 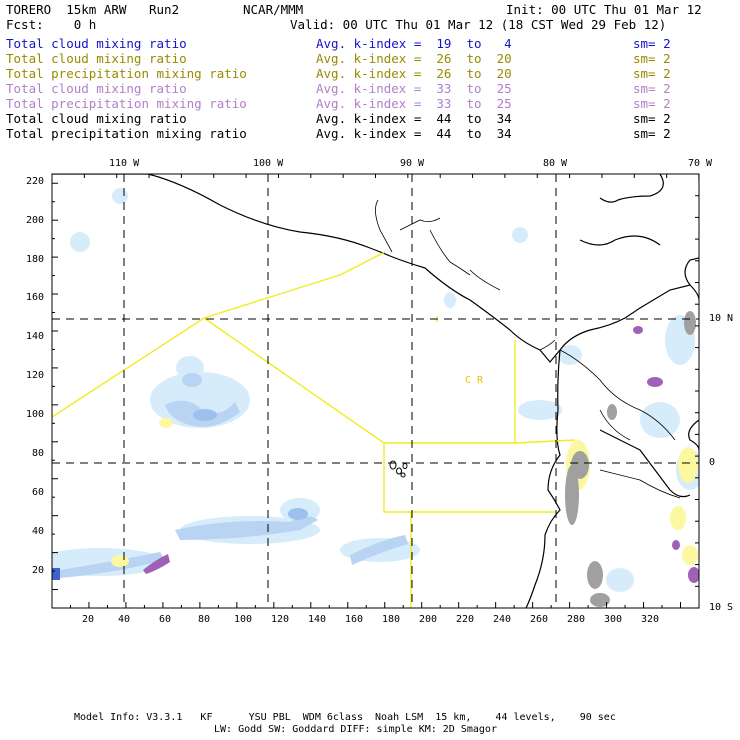 What do you see at coordinates (35, 181) in the screenshot?
I see `y-tick-label: 220` at bounding box center [35, 181].